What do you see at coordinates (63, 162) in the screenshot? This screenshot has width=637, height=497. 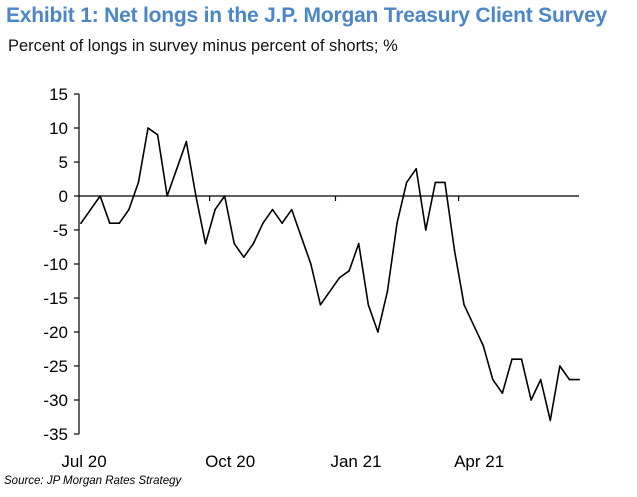 I see `y-tick-label: 5` at bounding box center [63, 162].